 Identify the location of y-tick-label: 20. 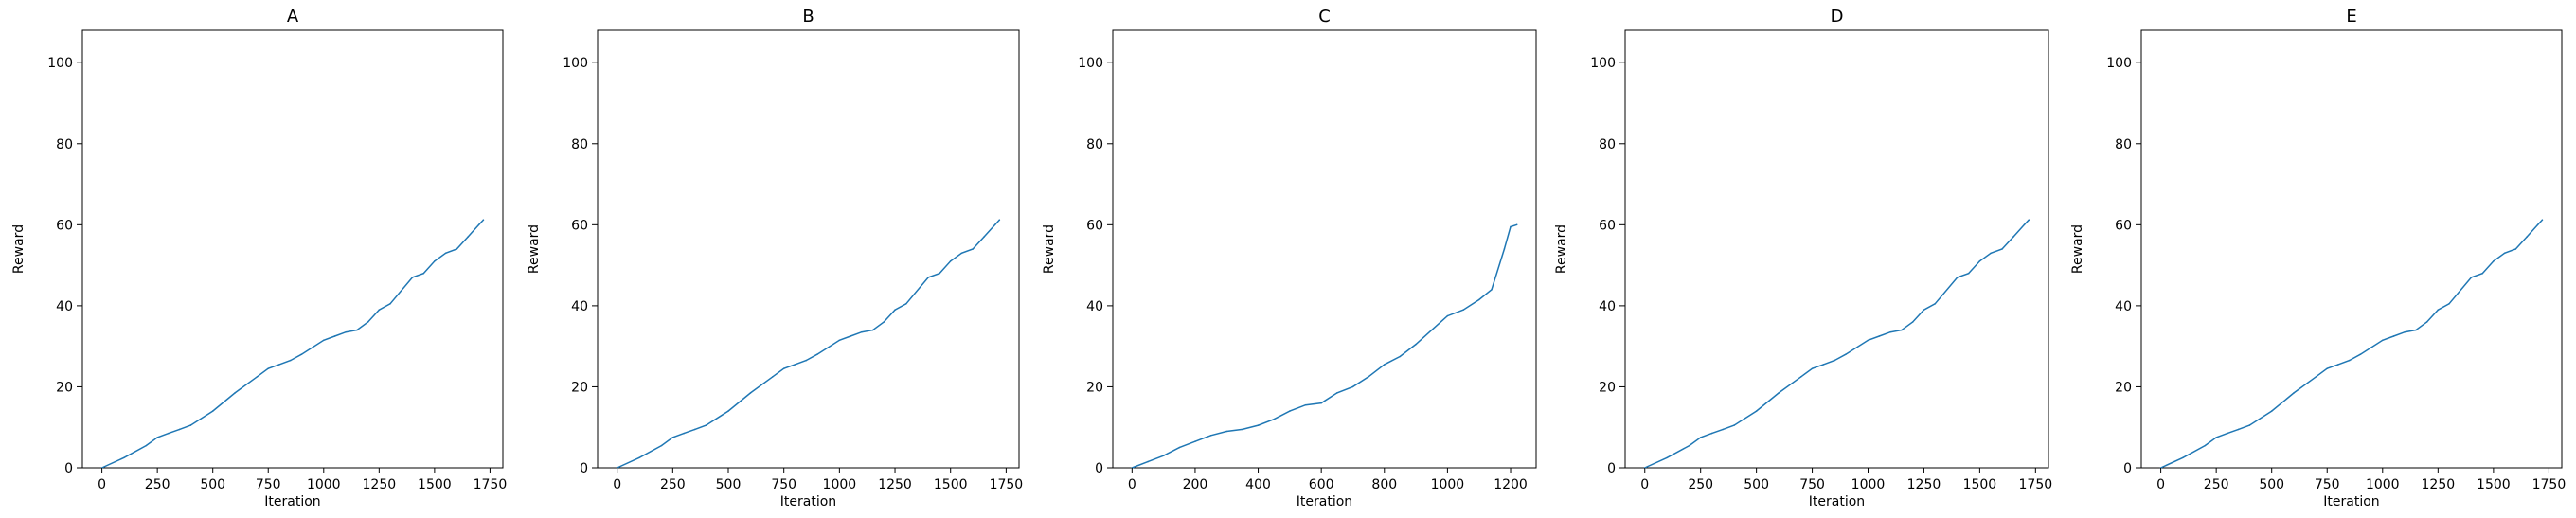
(579, 388).